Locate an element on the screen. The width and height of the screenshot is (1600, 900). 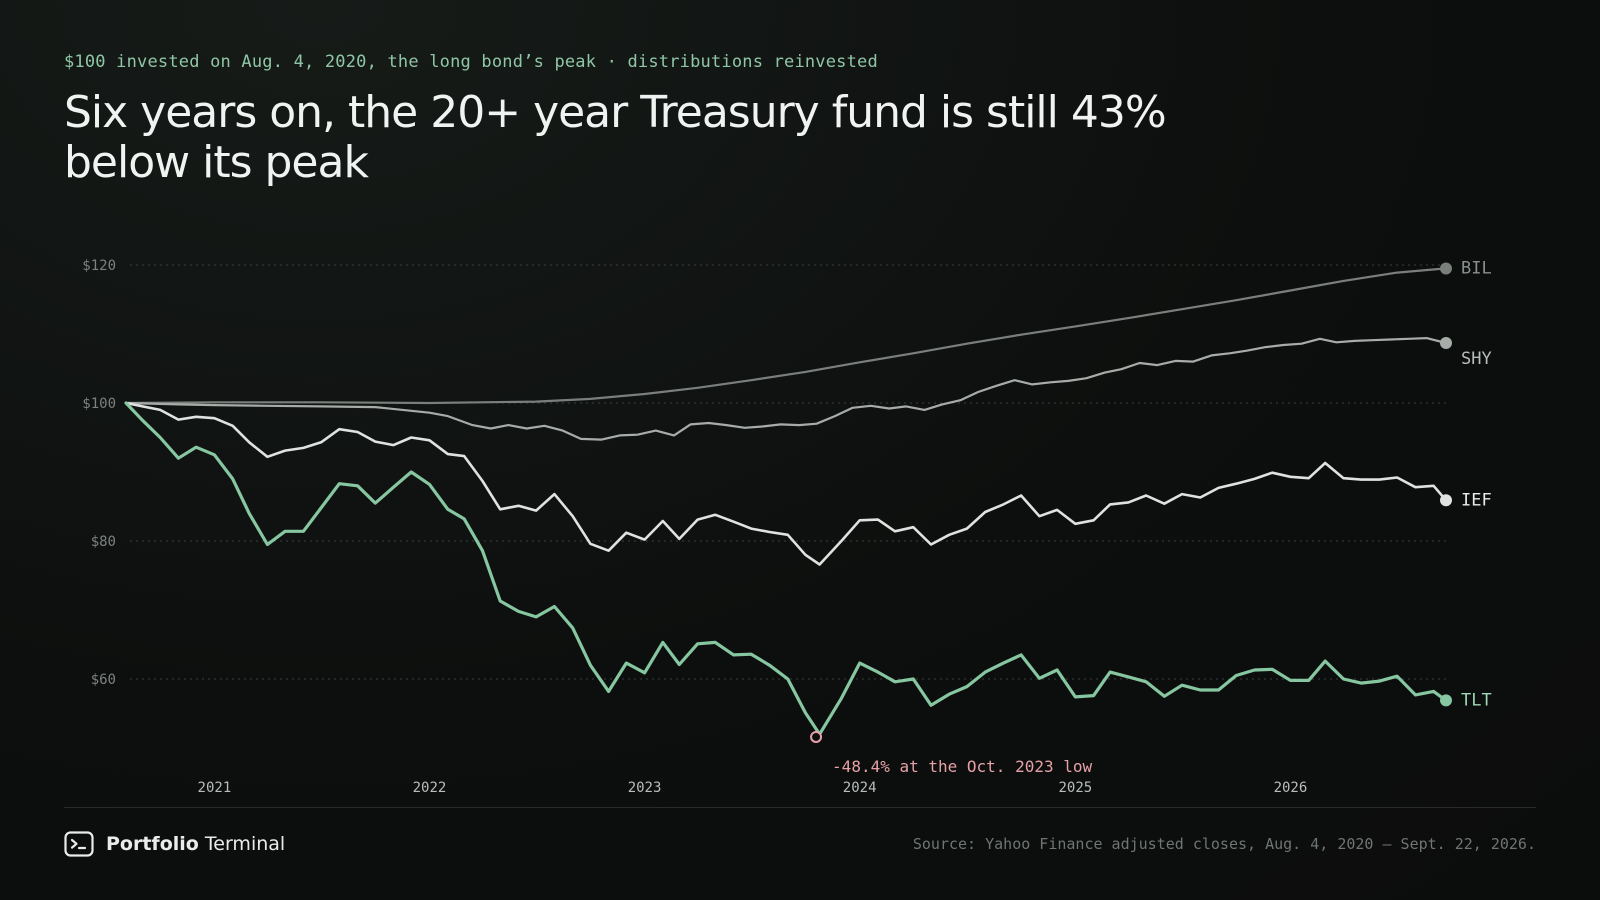
series-label-shy: SHY is located at coordinates (1476, 359).